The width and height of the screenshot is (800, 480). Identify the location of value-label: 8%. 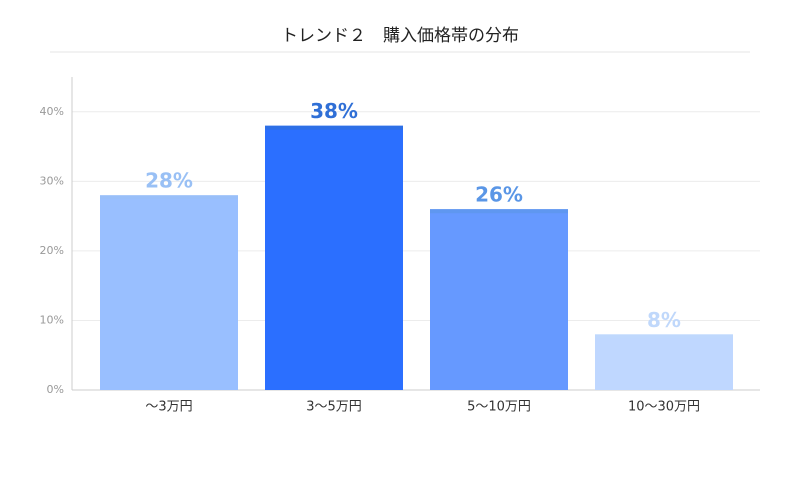
(664, 320).